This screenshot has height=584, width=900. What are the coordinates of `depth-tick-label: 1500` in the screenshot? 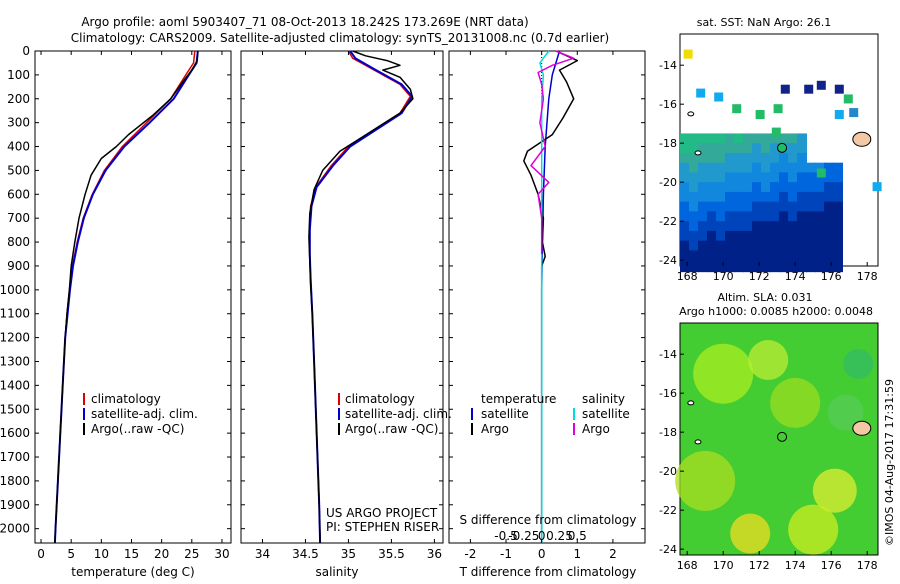 It's located at (15, 409).